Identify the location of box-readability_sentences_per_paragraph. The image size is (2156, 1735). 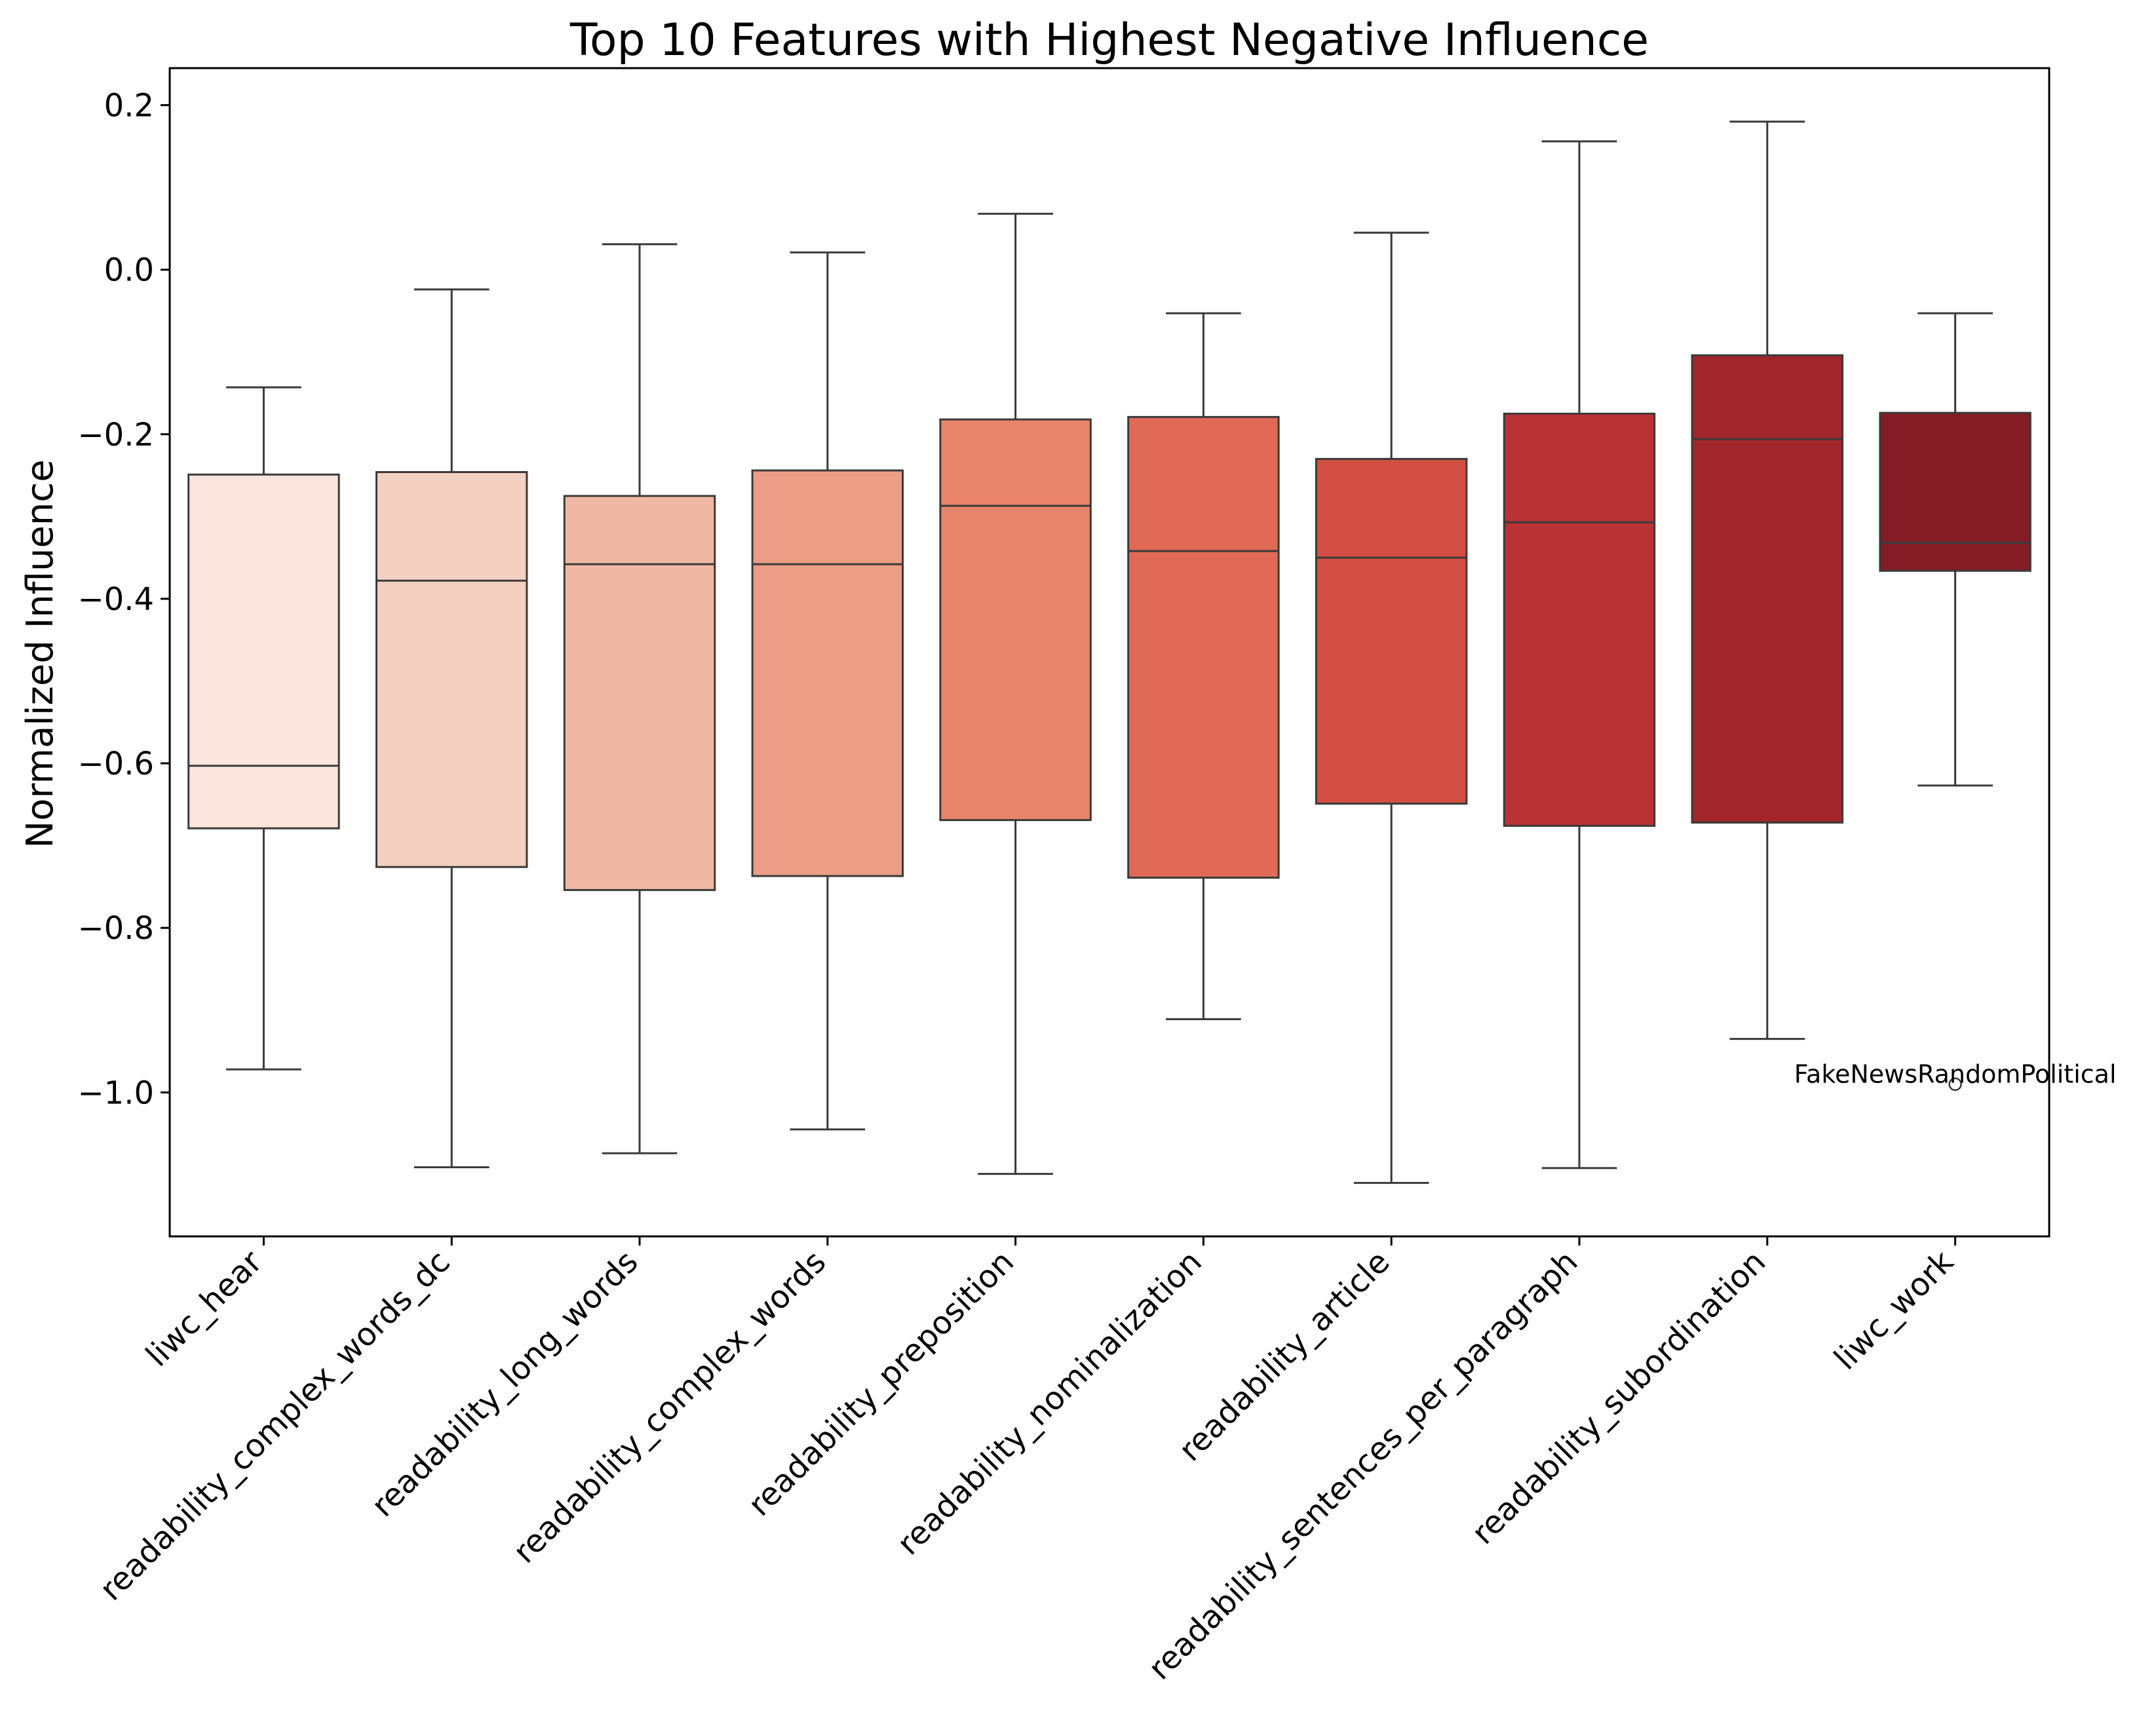
(1579, 655).